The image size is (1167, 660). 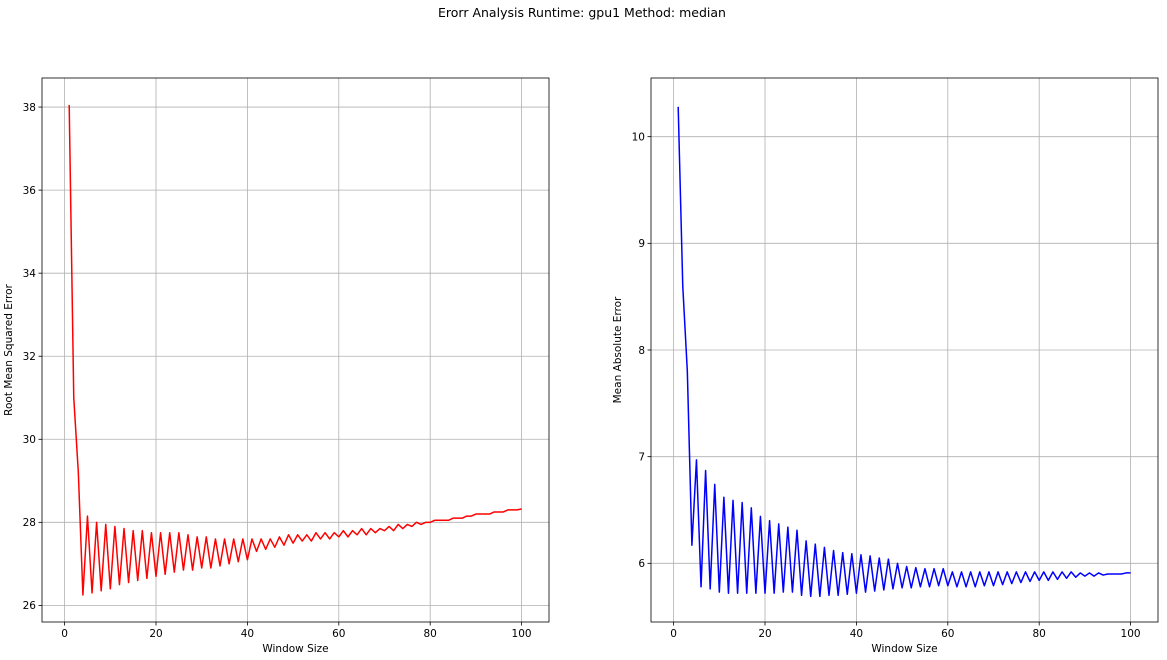 I want to click on rmse-y-tick-label: 34, so click(x=30, y=274).